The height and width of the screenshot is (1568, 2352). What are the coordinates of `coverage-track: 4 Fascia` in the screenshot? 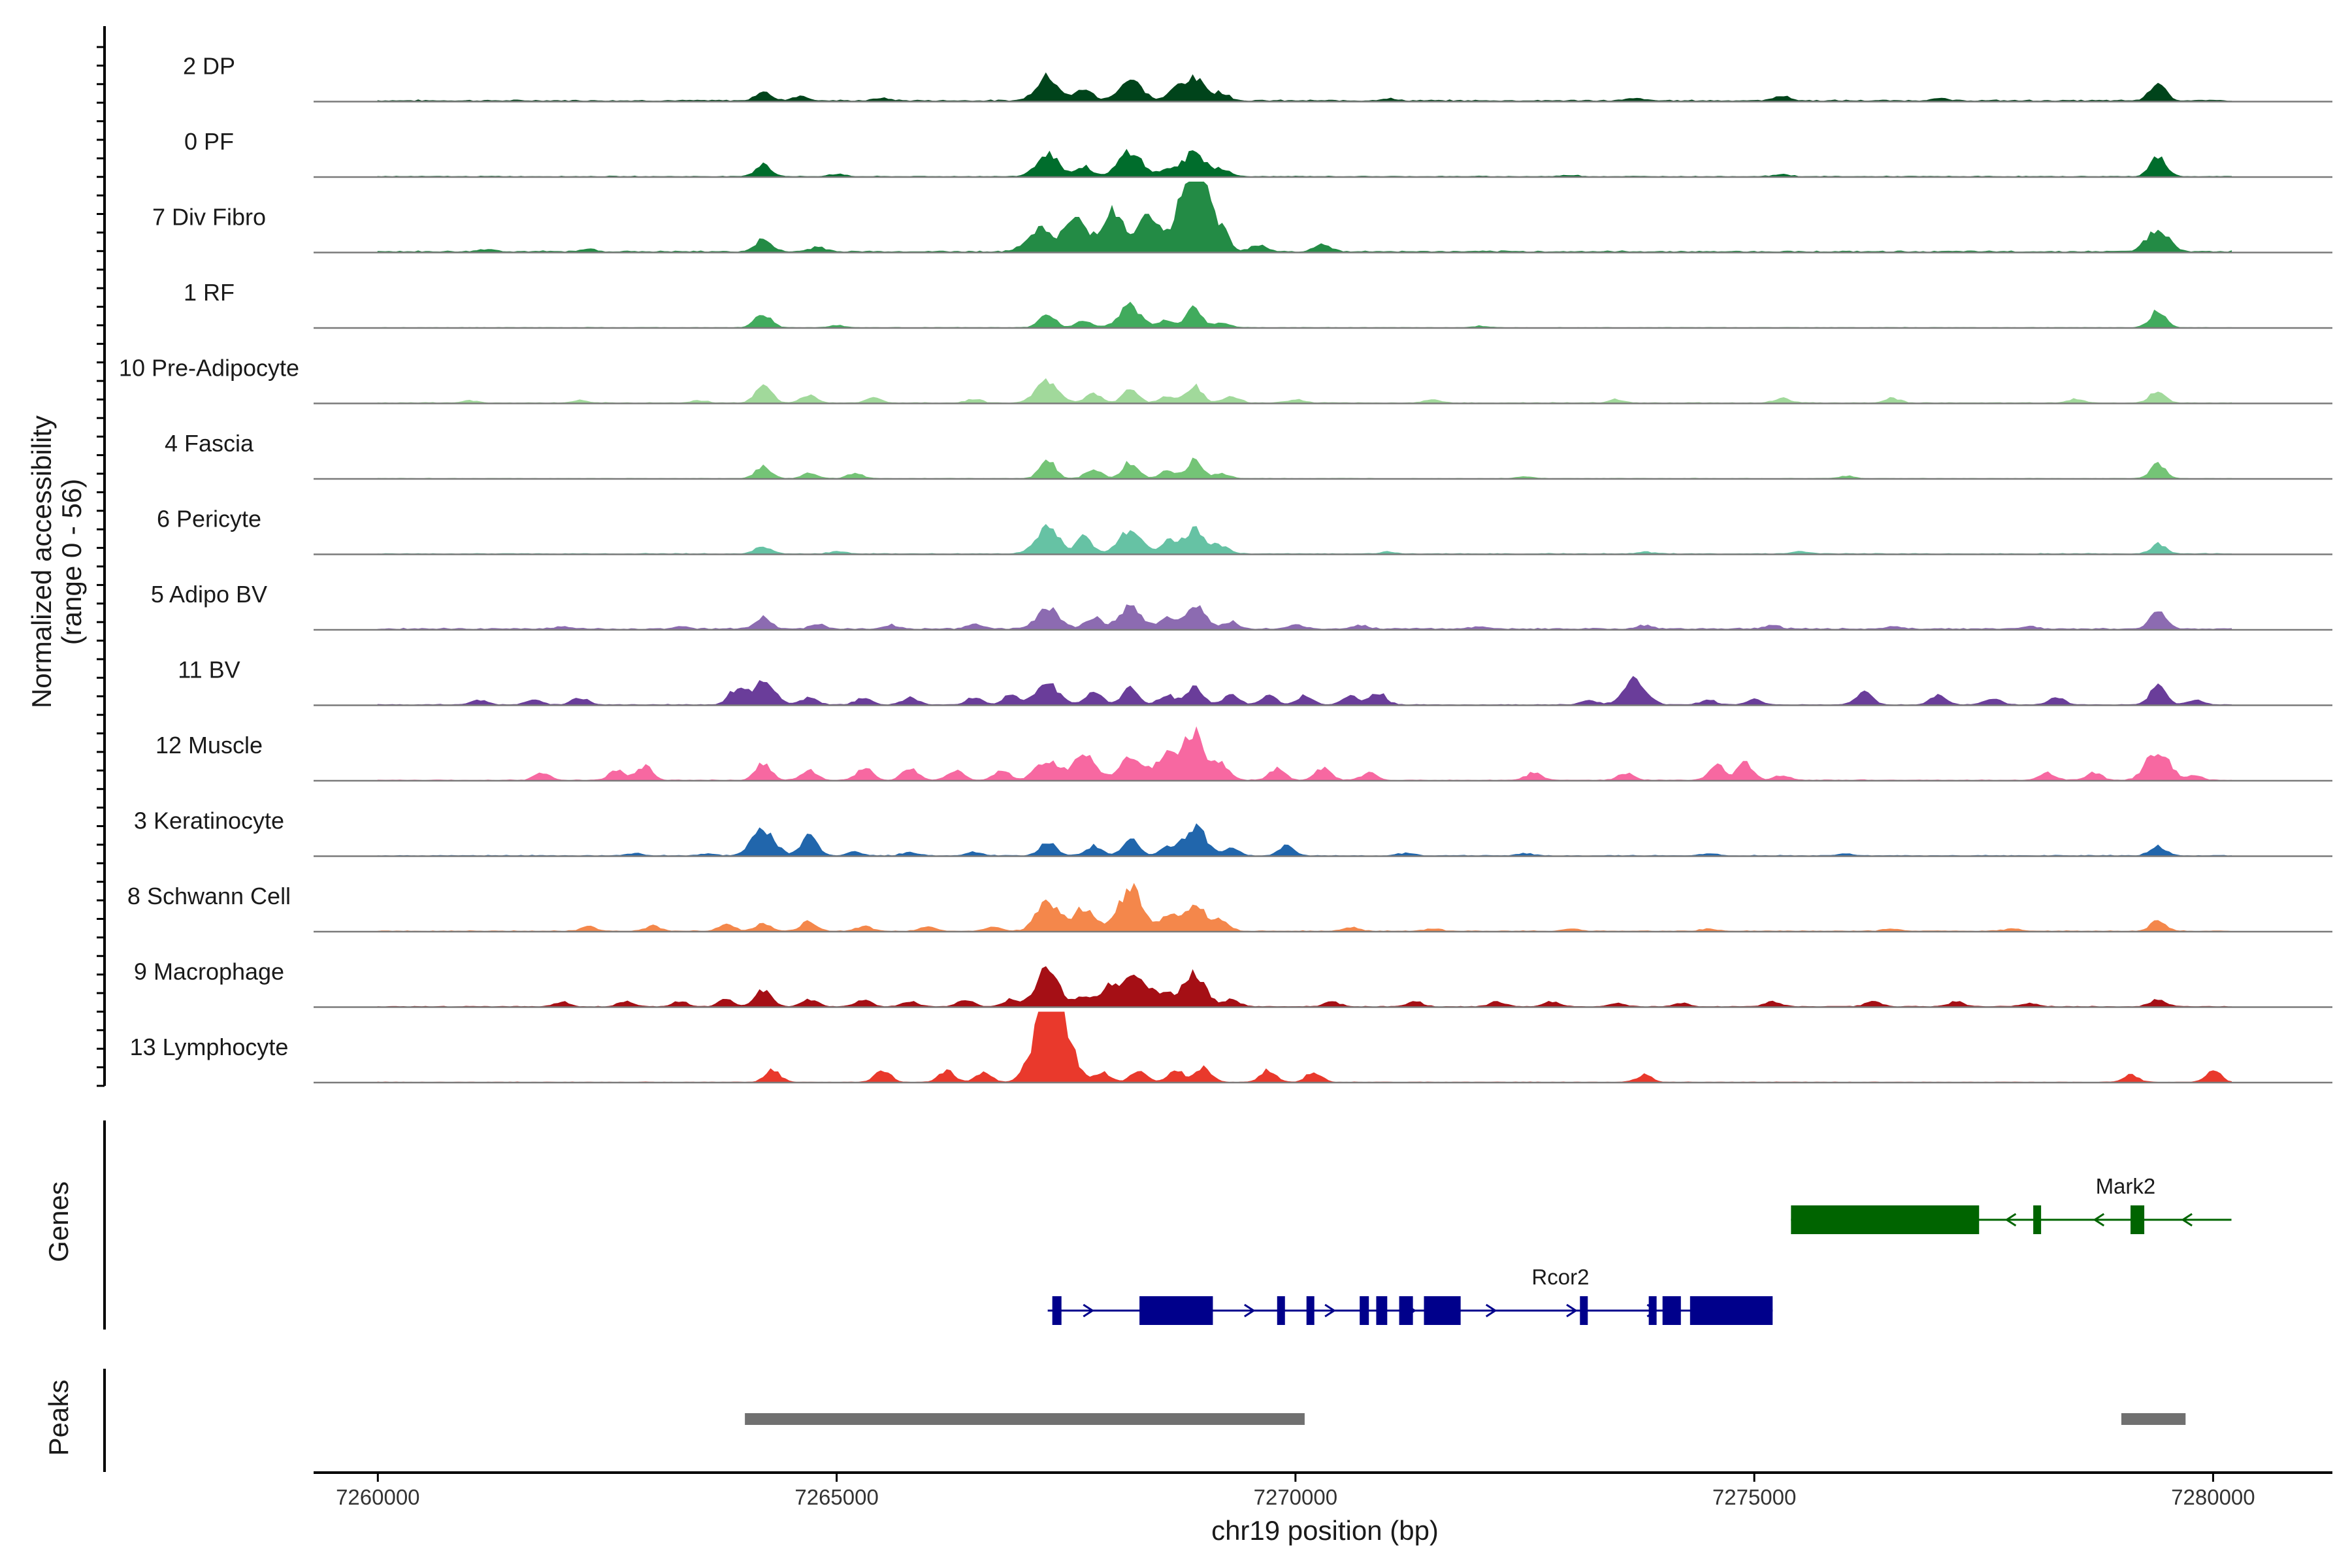 It's located at (1248, 455).